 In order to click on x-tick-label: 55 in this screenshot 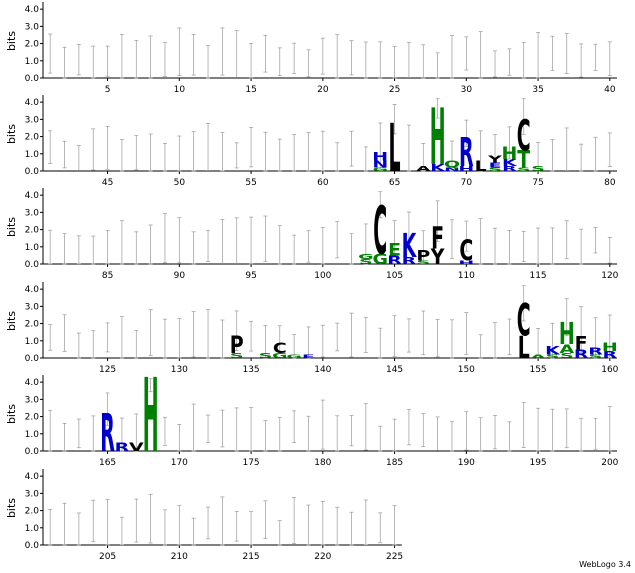, I will do `click(250, 183)`.